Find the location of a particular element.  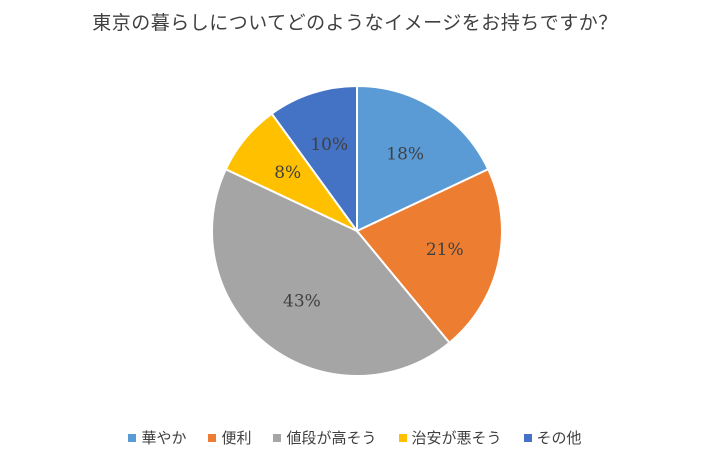

legend-item-4: 治安が悪そう is located at coordinates (450, 437).